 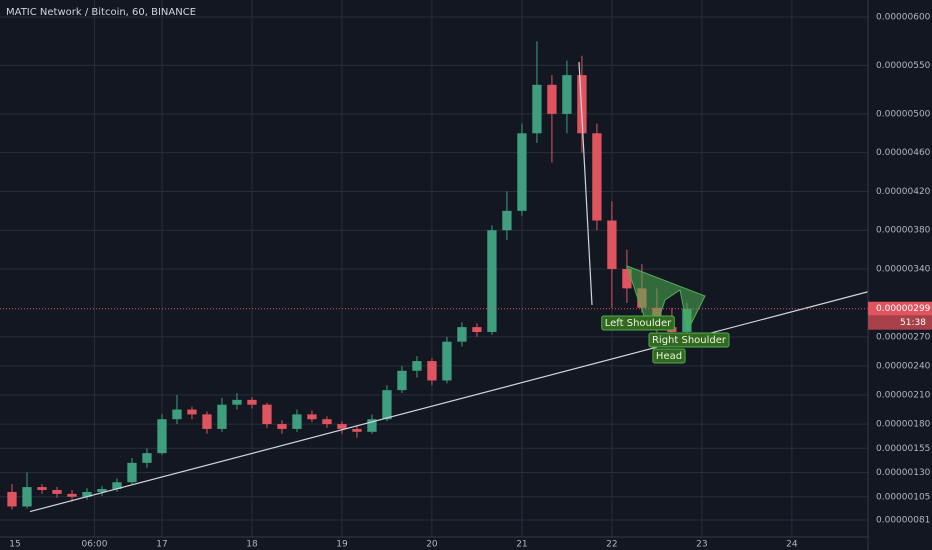 What do you see at coordinates (903, 395) in the screenshot?
I see `y-tick-label: 0.00000210` at bounding box center [903, 395].